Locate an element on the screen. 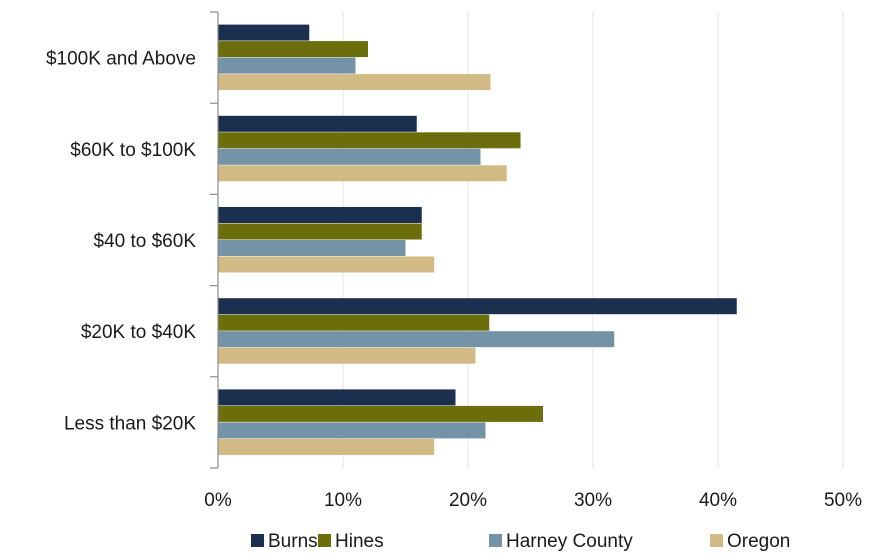  legend-label: Oregon is located at coordinates (758, 541).